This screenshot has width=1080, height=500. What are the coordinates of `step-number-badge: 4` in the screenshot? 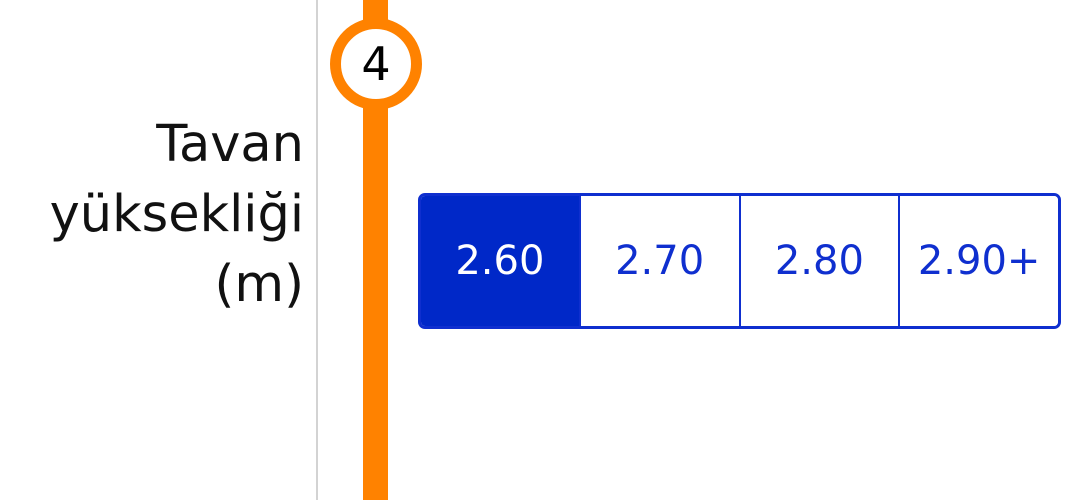 It's located at (376, 64).